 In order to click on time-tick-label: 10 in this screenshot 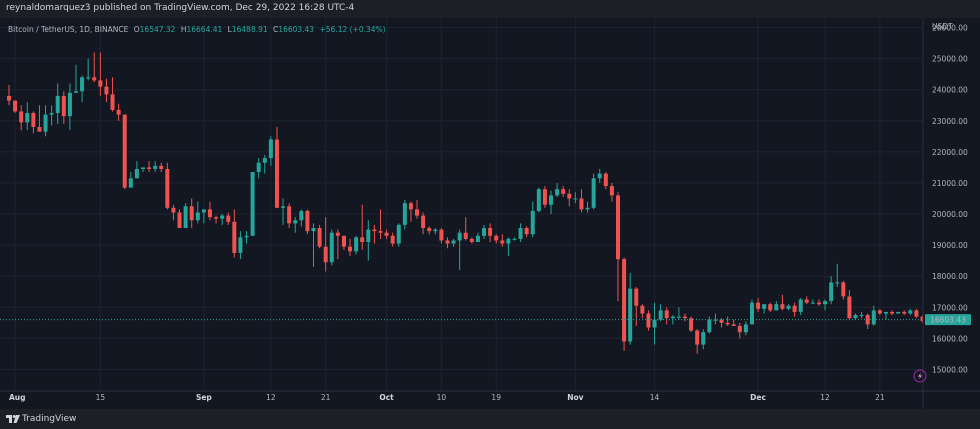, I will do `click(442, 397)`.